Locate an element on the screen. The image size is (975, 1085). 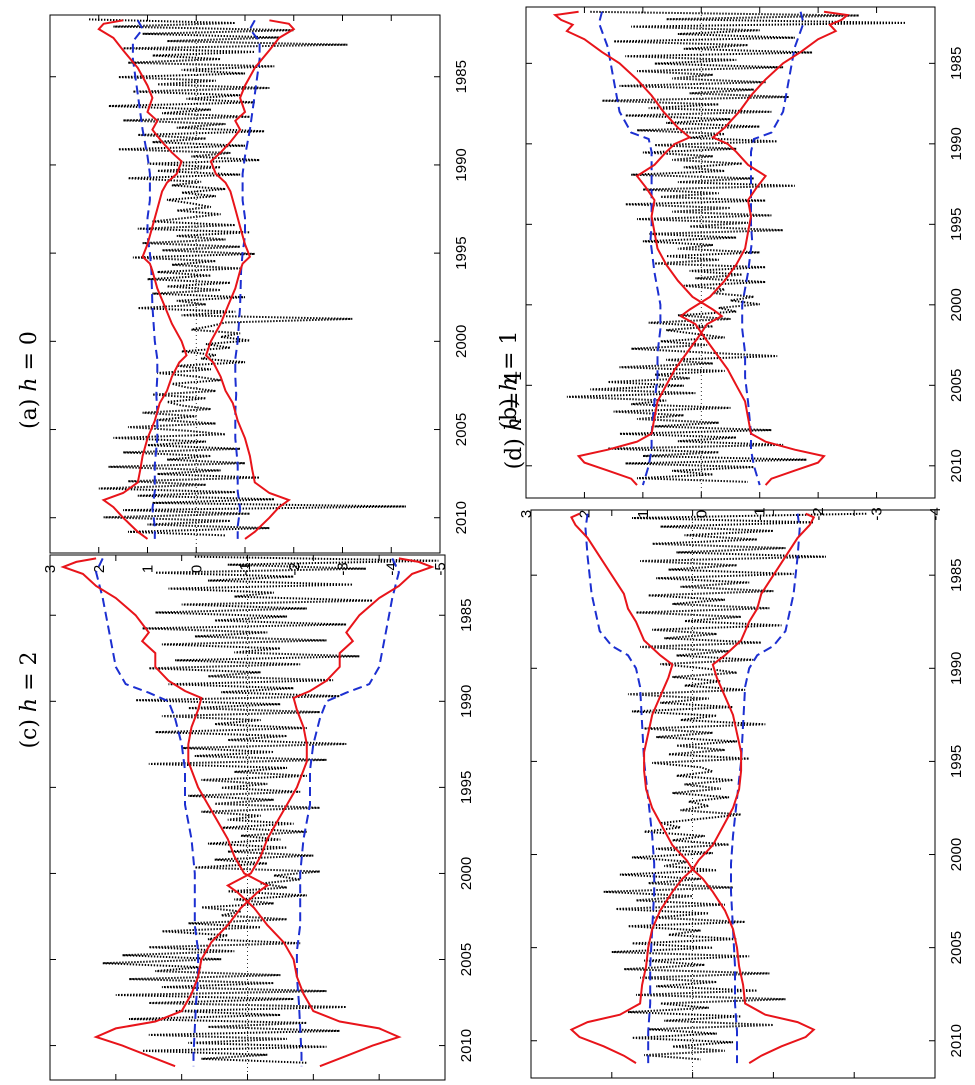
panel-title-value: = 0 is located at coordinates (29, 354).